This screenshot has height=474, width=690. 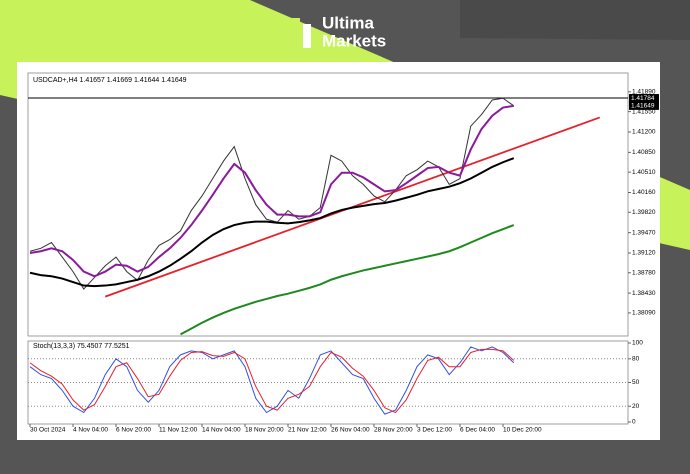 I want to click on y-tick-label: 1.38430, so click(x=644, y=293).